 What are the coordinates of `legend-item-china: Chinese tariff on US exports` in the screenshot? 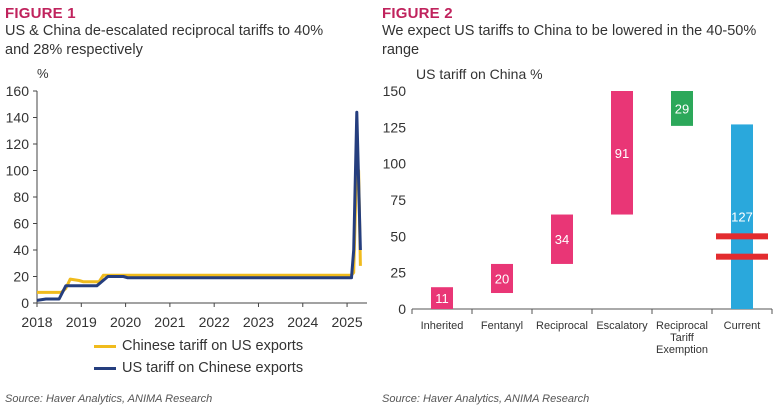 It's located at (198, 346).